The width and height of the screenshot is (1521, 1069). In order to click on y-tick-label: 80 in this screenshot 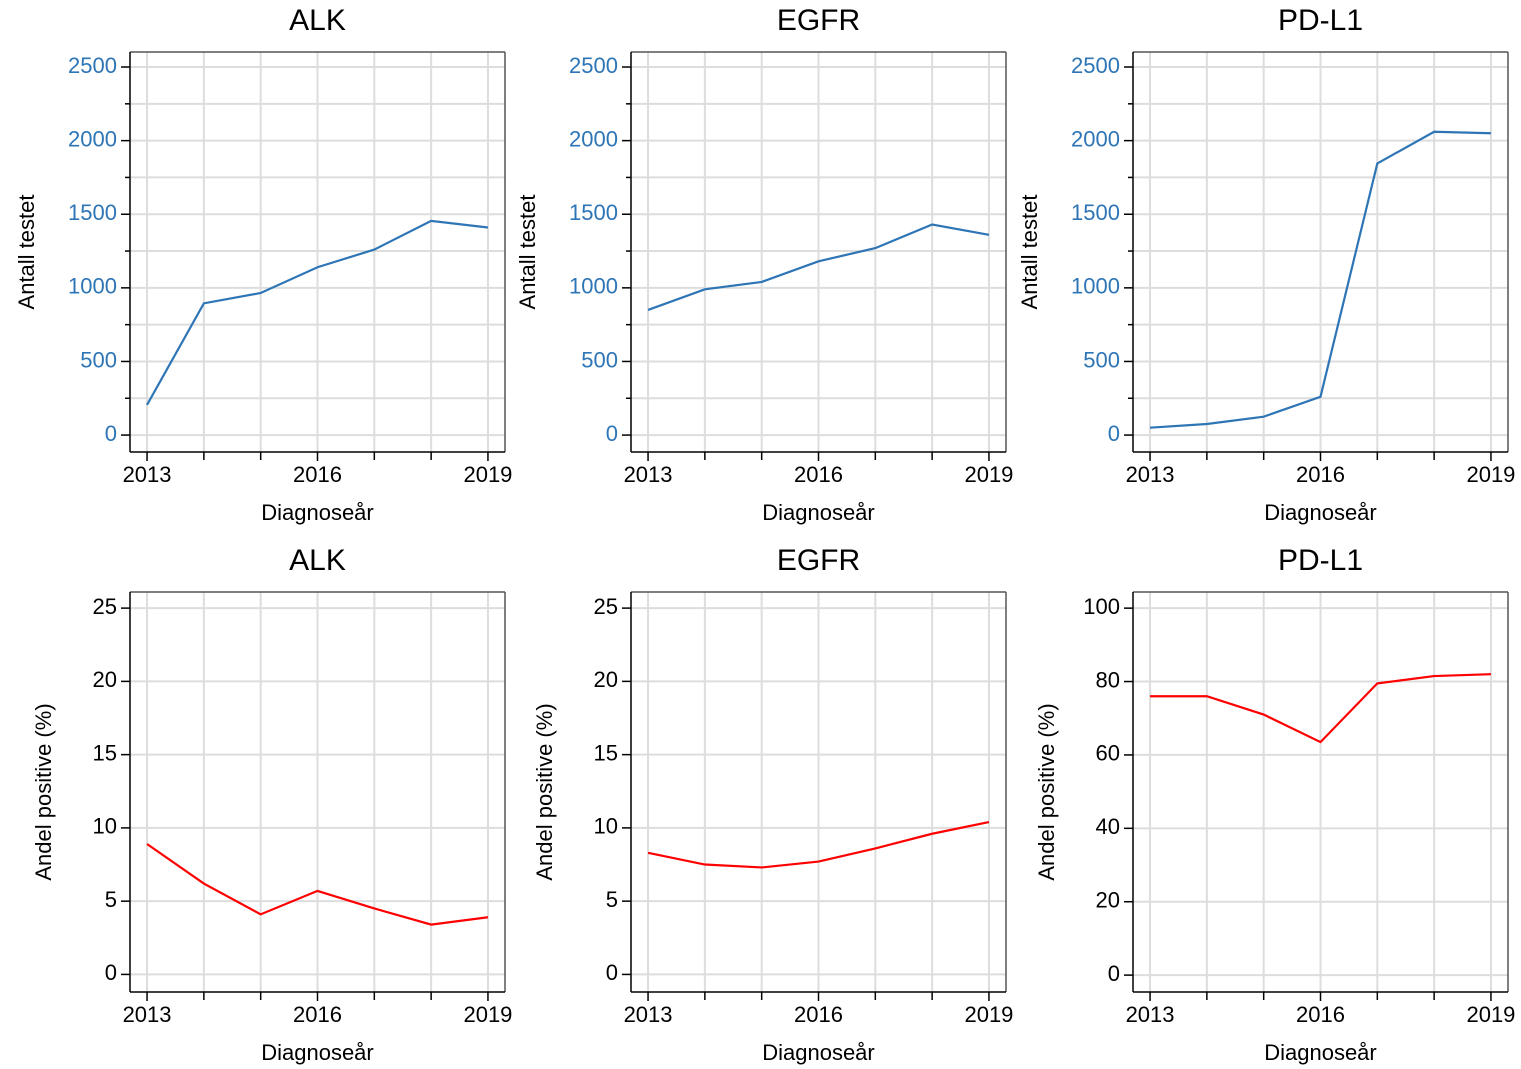, I will do `click(1108, 679)`.